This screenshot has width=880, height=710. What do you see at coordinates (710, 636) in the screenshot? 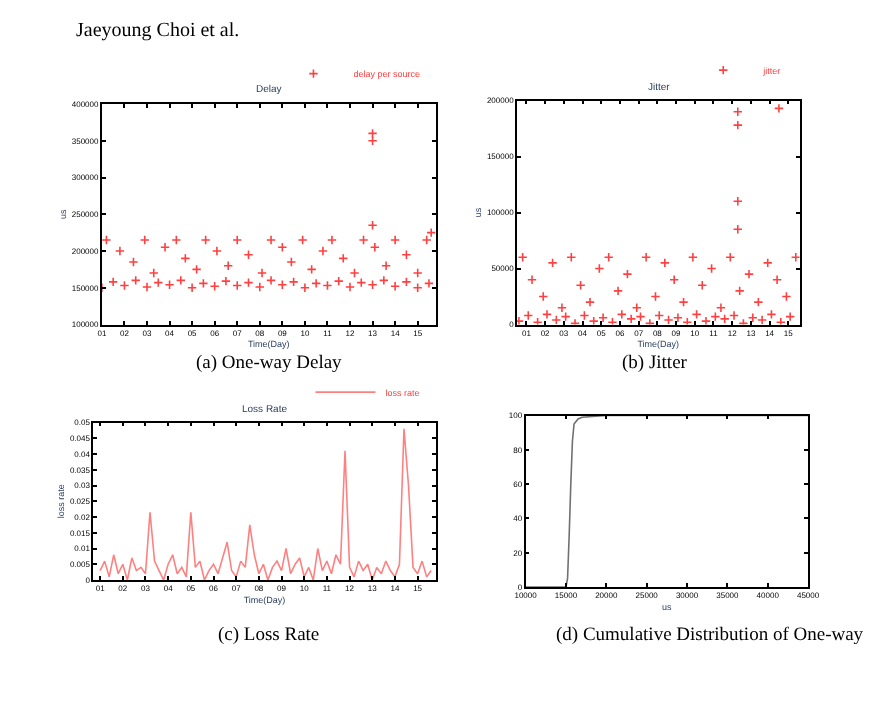
I see `text: (d) Cumulative Distribution of One-way` at bounding box center [710, 636].